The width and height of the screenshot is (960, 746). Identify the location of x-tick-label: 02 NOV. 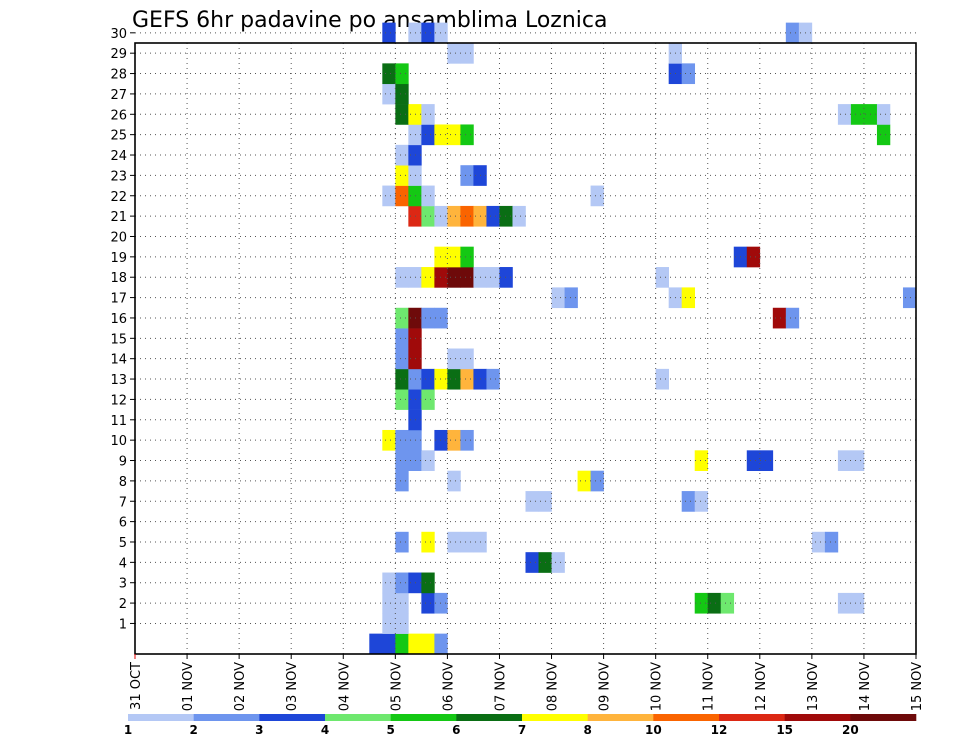
(240, 686).